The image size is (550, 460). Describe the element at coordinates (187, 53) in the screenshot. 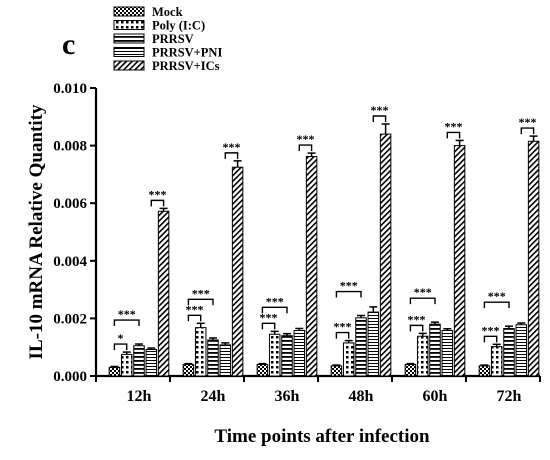

I see `legend-label: PRRSV+PNI` at that location.